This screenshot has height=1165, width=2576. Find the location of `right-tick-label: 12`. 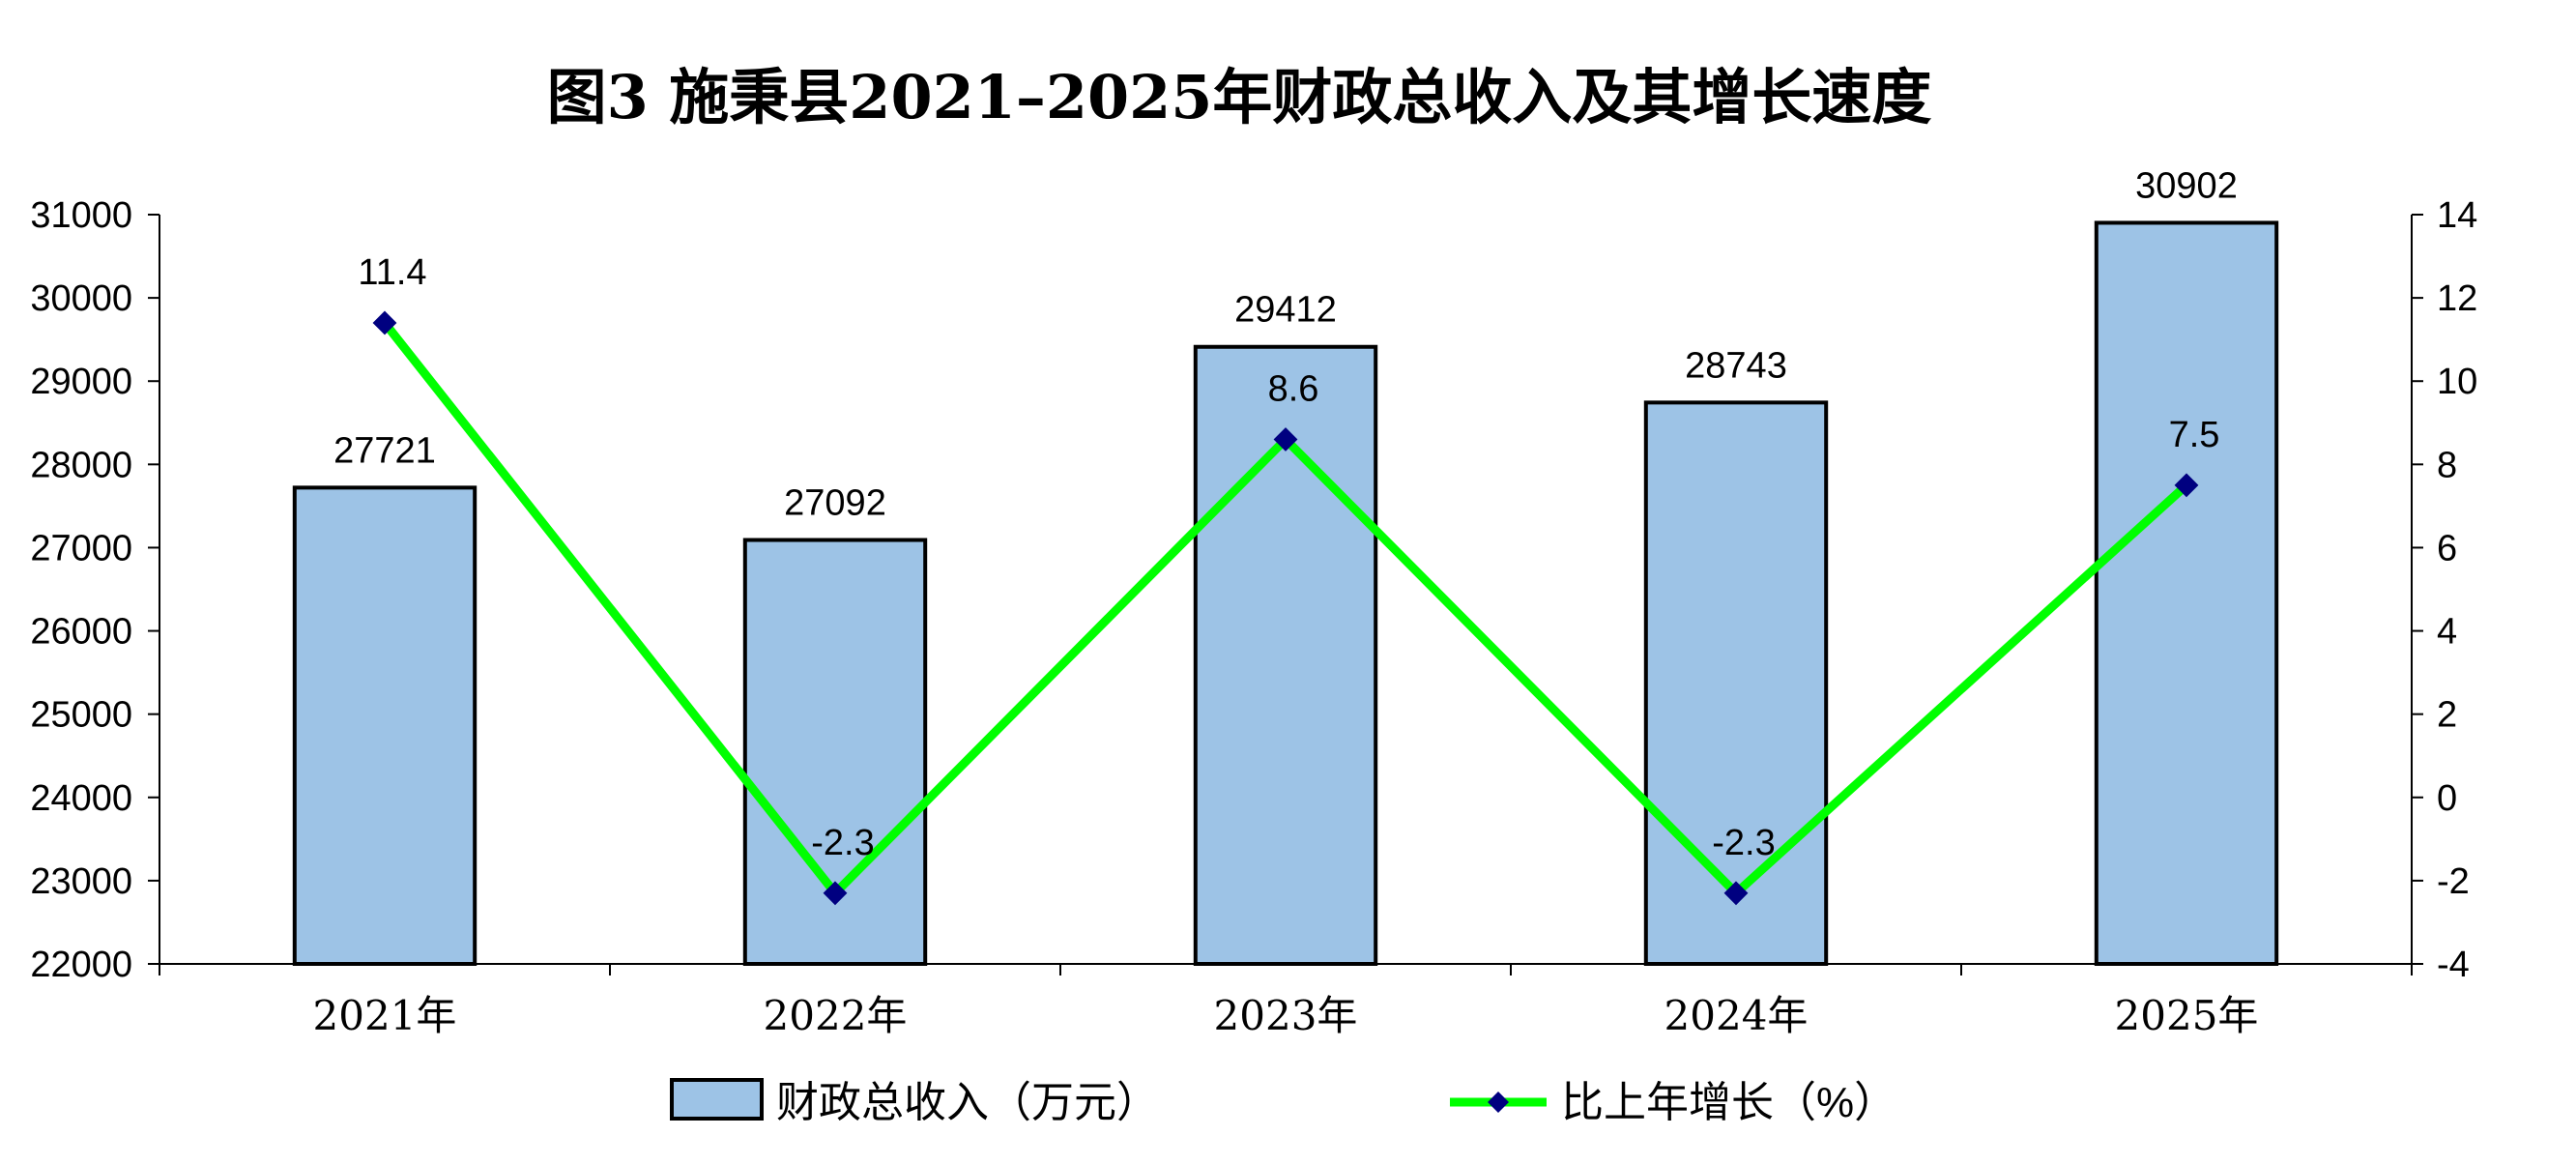

right-tick-label: 12 is located at coordinates (2457, 298).